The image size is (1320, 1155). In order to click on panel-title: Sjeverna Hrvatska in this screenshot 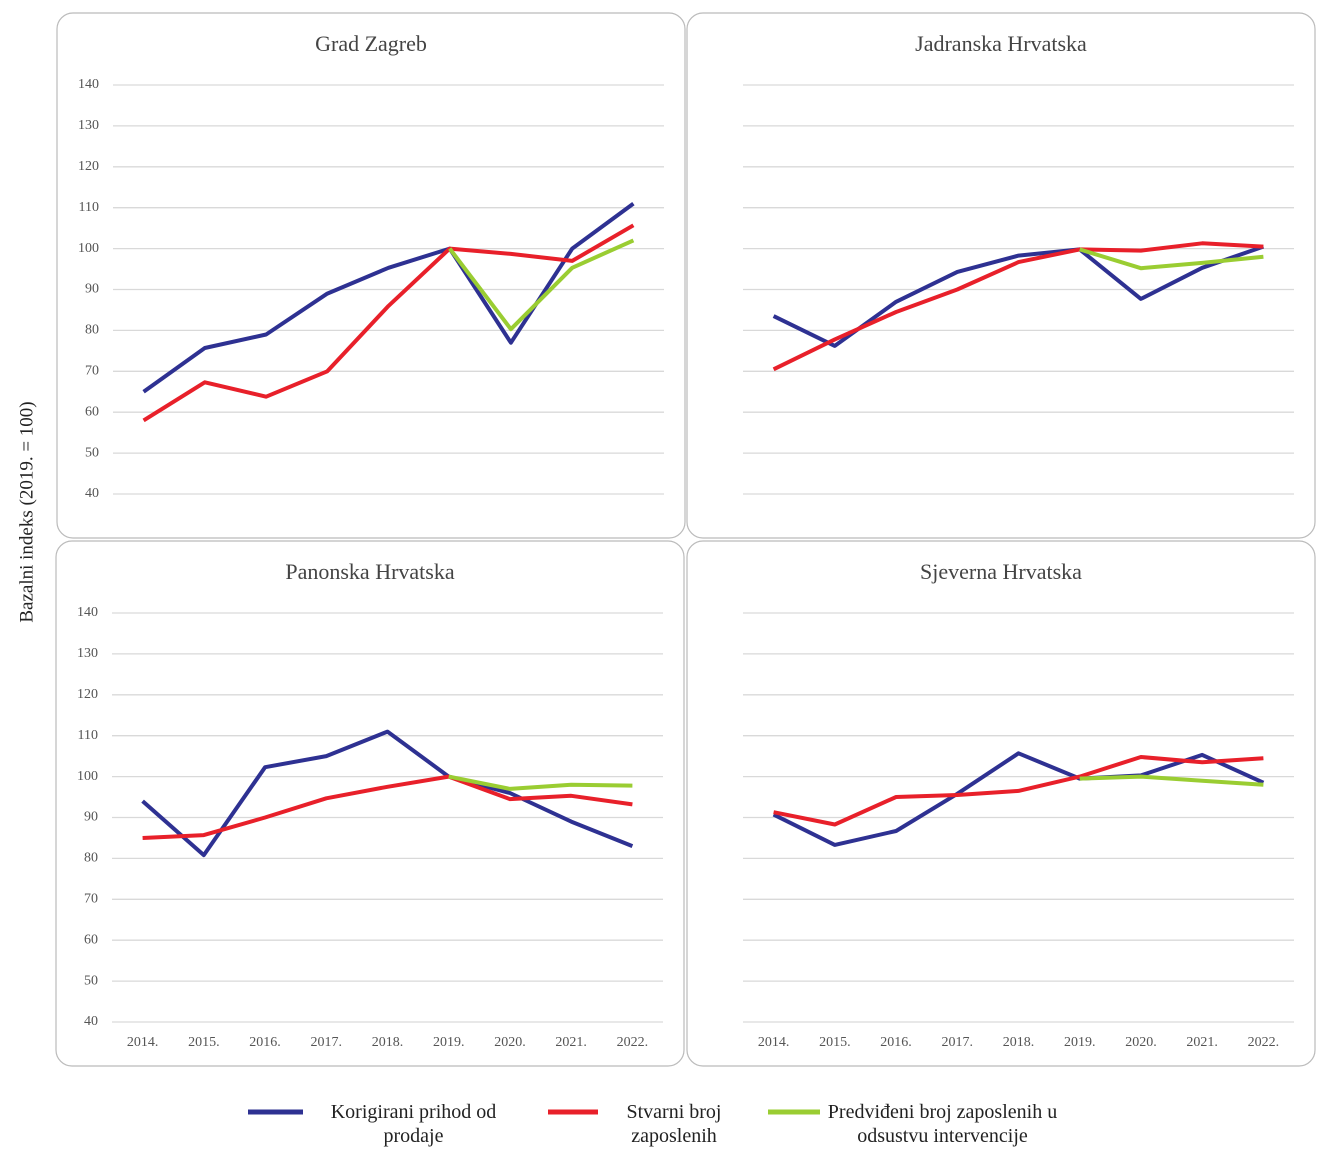, I will do `click(1001, 571)`.